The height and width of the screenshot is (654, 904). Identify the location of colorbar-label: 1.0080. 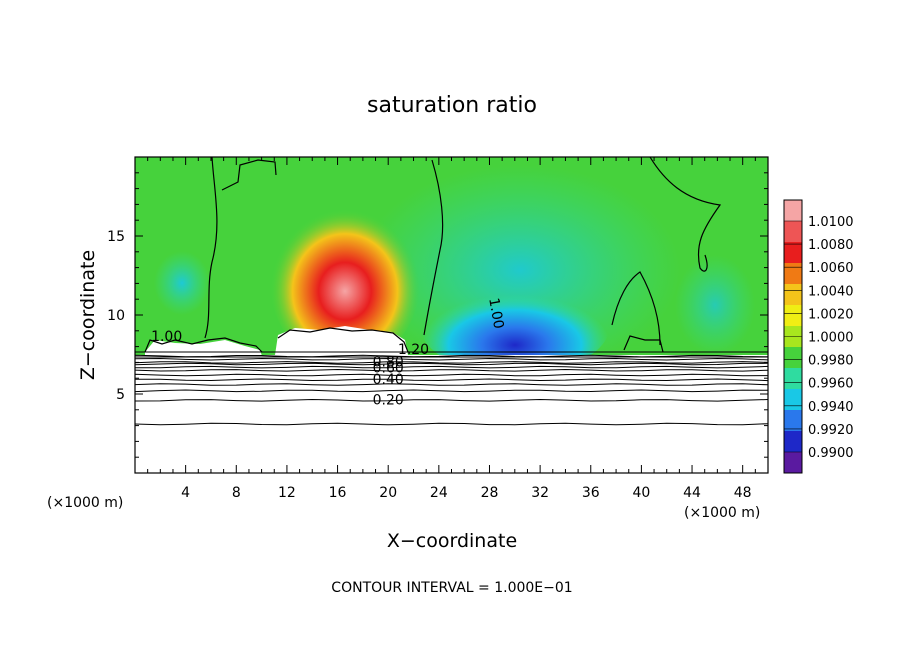
(831, 245).